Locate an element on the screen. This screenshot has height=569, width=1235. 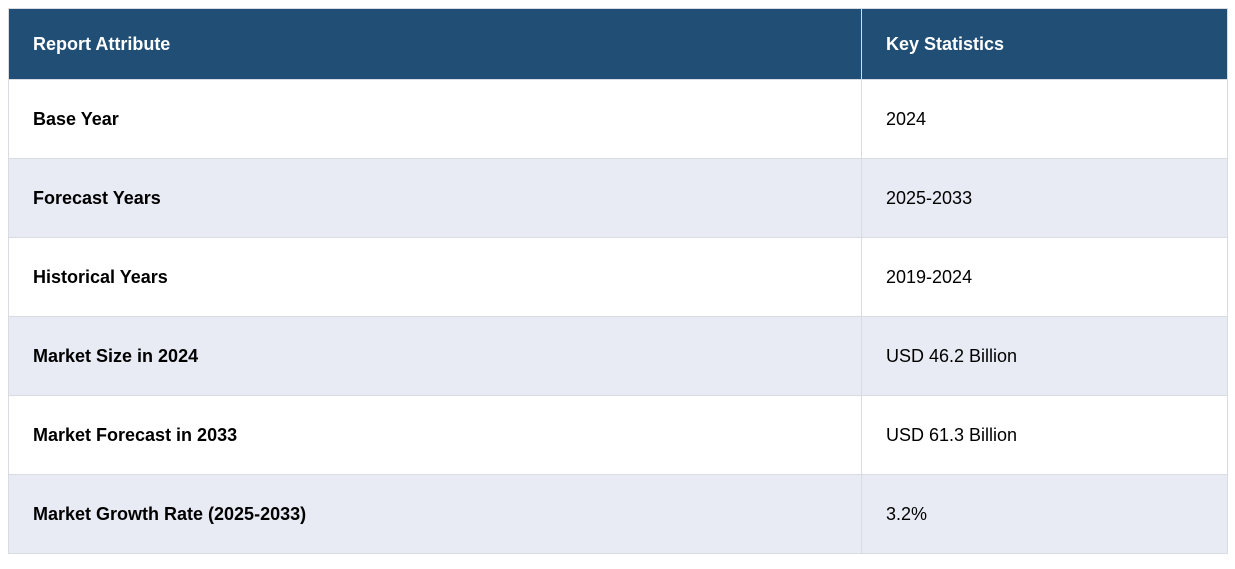
value-cell: USD 61.3 Billion is located at coordinates (1044, 435).